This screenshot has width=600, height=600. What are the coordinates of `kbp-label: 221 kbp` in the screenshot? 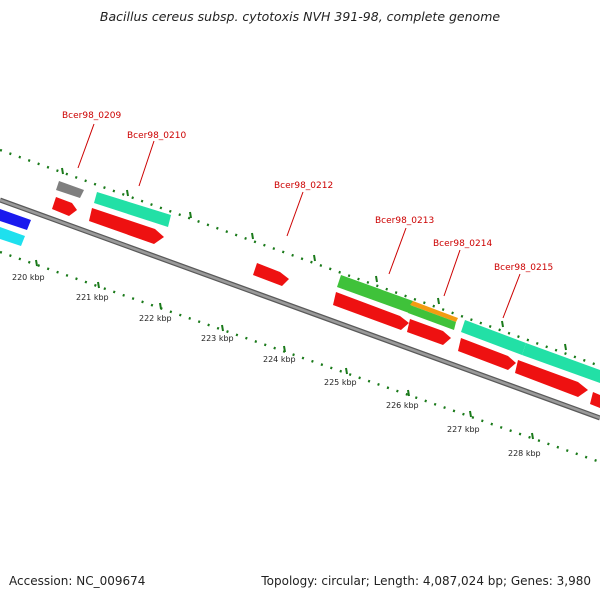 It's located at (92, 297).